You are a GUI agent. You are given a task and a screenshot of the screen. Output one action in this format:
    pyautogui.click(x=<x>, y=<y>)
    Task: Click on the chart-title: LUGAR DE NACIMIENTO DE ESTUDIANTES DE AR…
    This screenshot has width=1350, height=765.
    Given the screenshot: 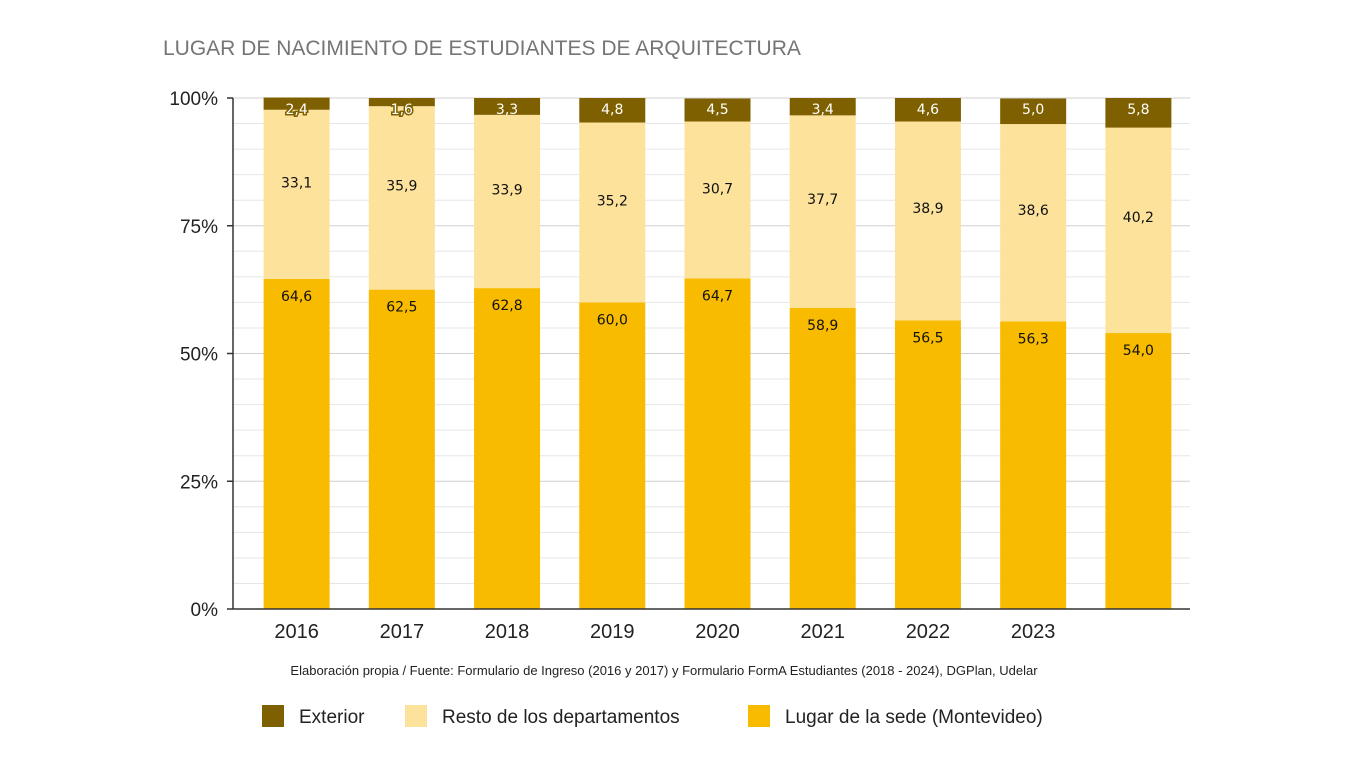 What is the action you would take?
    pyautogui.click(x=482, y=48)
    